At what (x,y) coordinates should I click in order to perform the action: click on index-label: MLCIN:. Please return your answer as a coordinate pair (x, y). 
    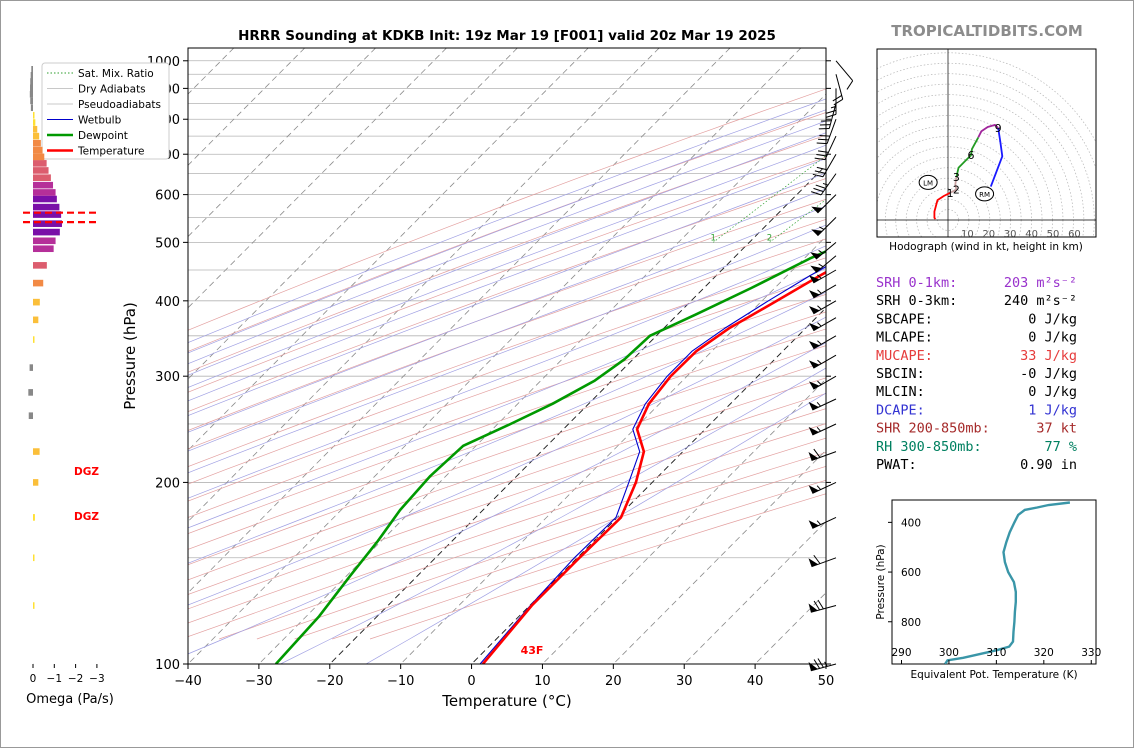
    Looking at the image, I should click on (900, 392).